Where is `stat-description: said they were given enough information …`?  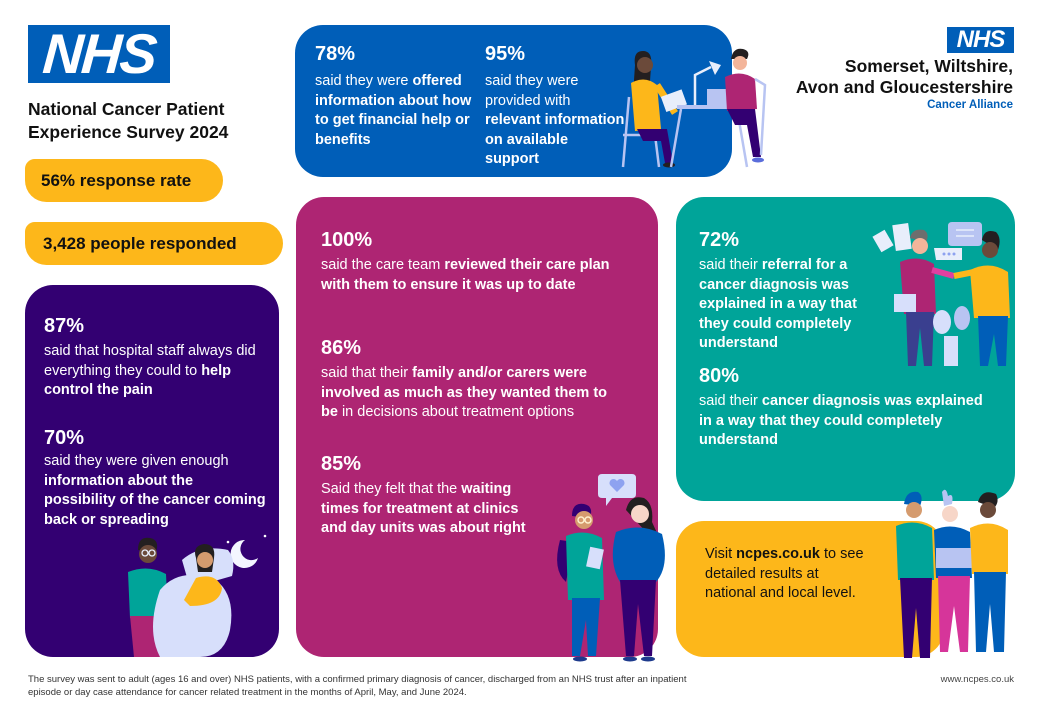 stat-description: said they were given enough information … is located at coordinates (155, 491).